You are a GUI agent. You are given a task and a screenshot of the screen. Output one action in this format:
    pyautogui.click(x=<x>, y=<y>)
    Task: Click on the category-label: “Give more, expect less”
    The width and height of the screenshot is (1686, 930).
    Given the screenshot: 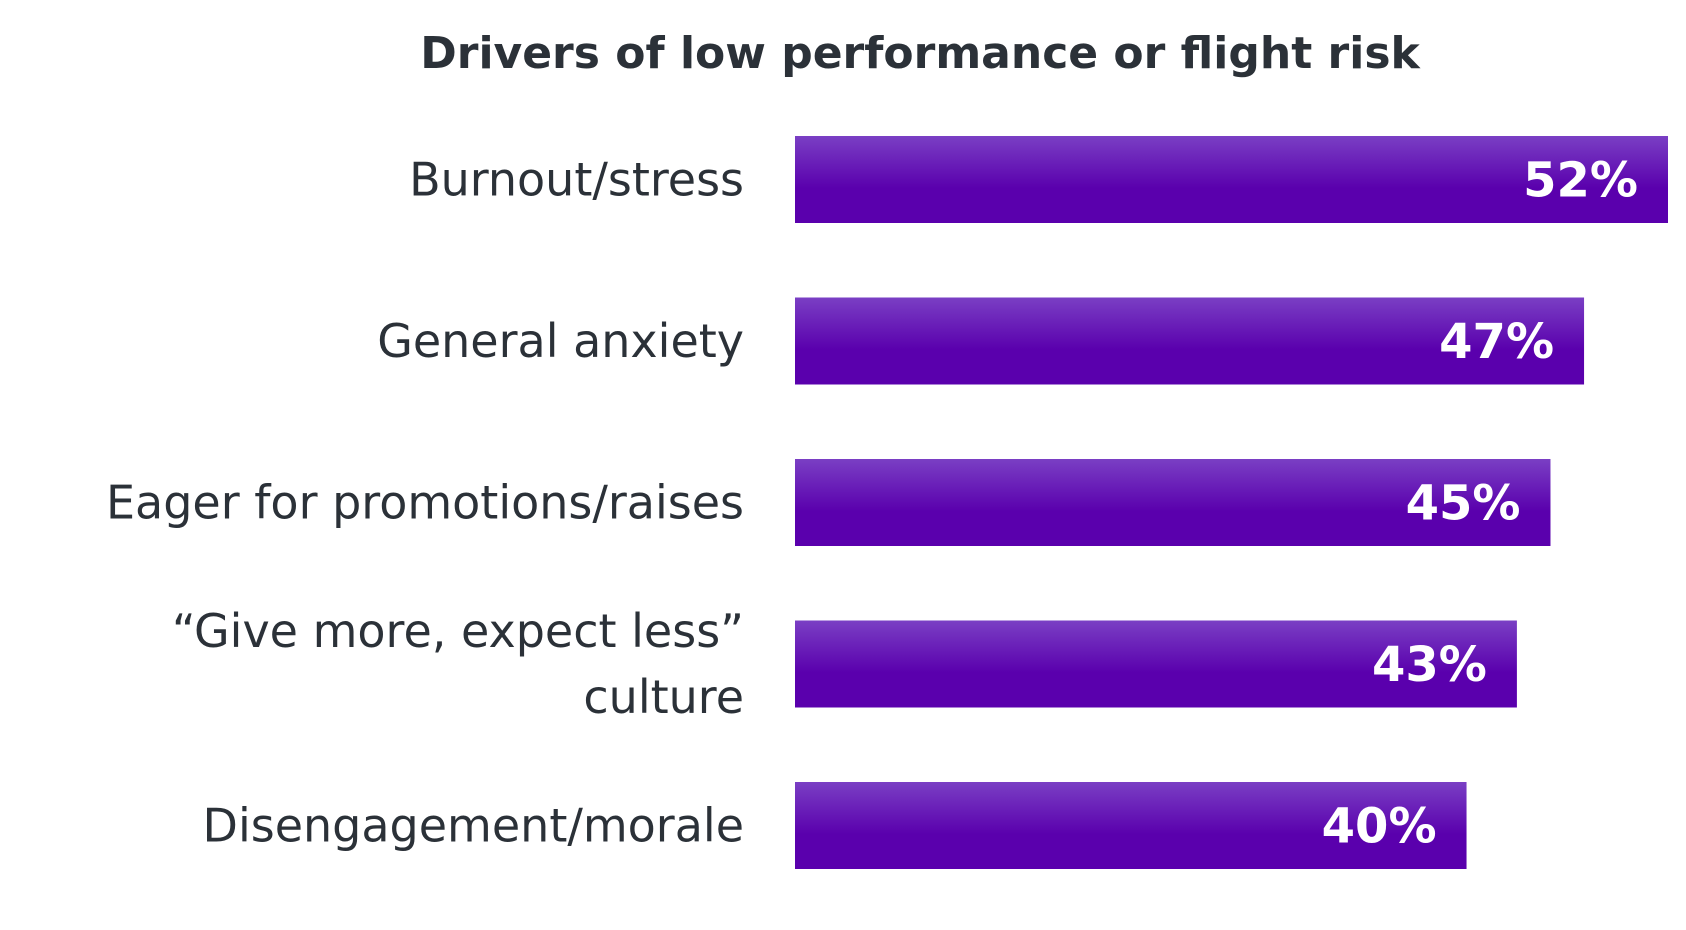 What is the action you would take?
    pyautogui.click(x=458, y=631)
    